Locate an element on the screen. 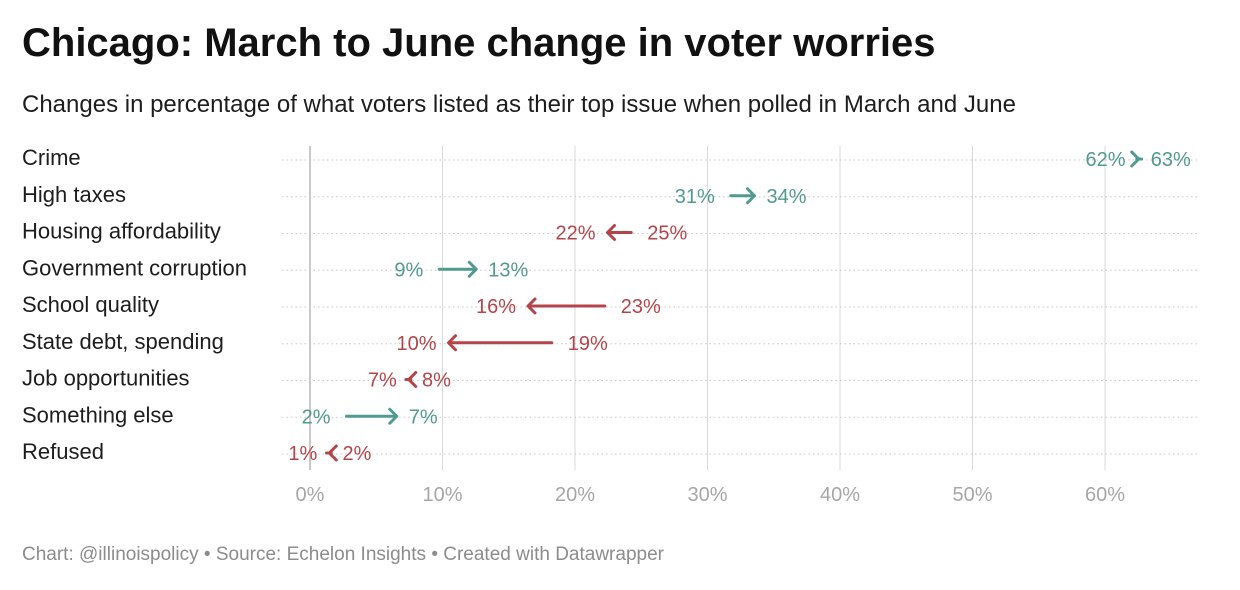 Image resolution: width=1240 pixels, height=590 pixels. chart-credit: Chart: @illinoispolicy is located at coordinates (110, 554).